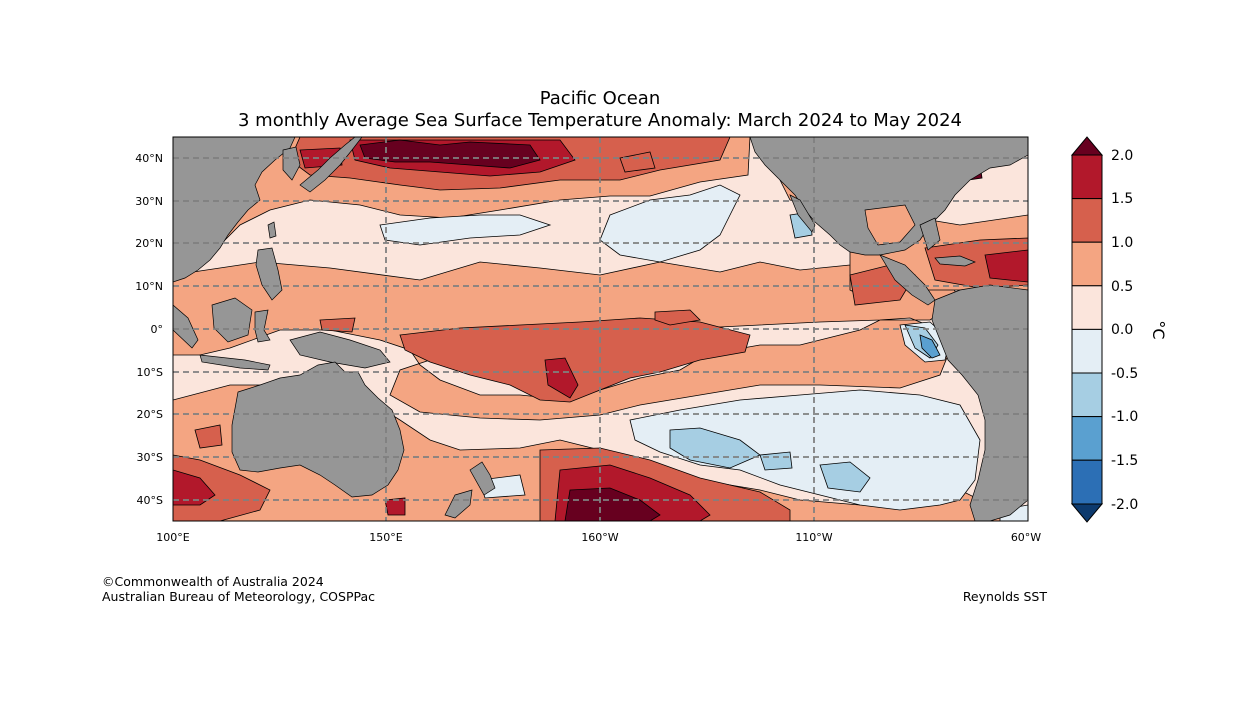 This screenshot has width=1258, height=705. Describe the element at coordinates (1087, 513) in the screenshot. I see `colorbar-bottom-extend` at that location.